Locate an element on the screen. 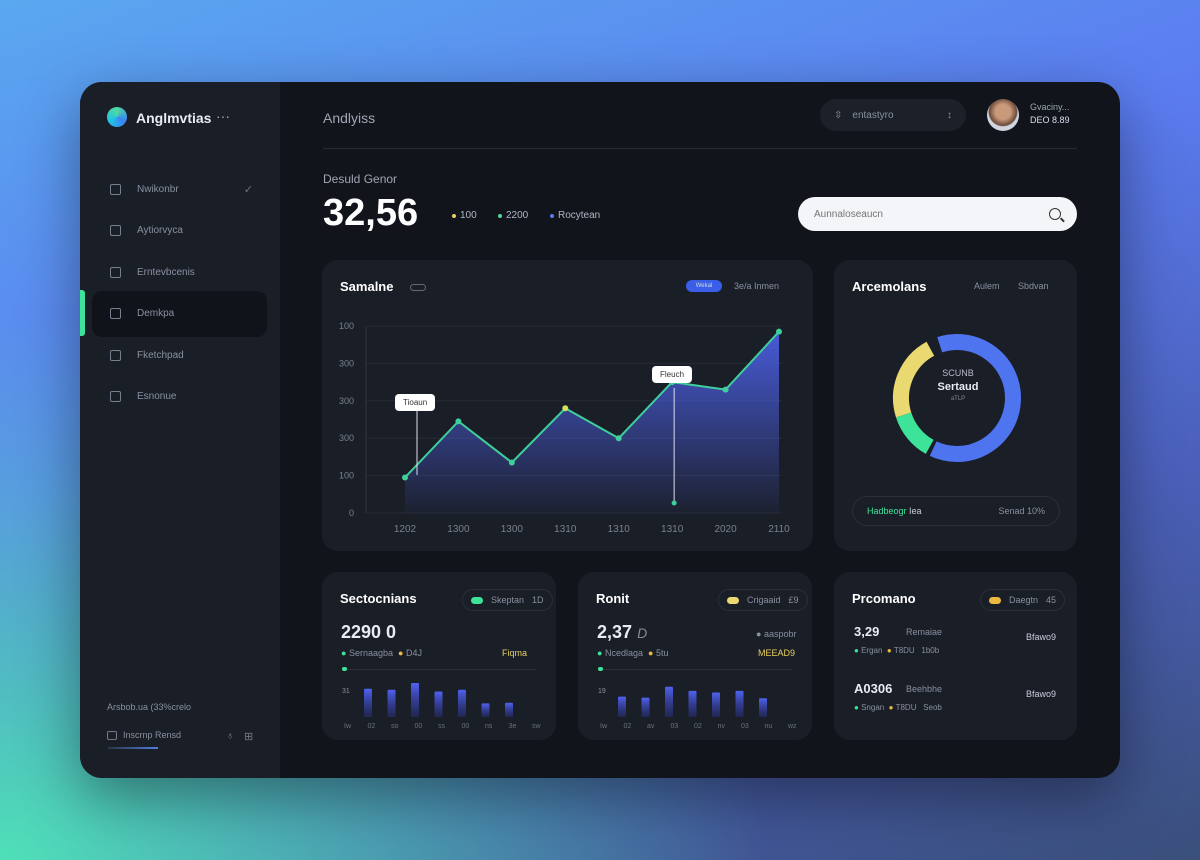 The image size is (1200, 860). sidebar-item: Nwikonbr ✓ is located at coordinates (179, 189).